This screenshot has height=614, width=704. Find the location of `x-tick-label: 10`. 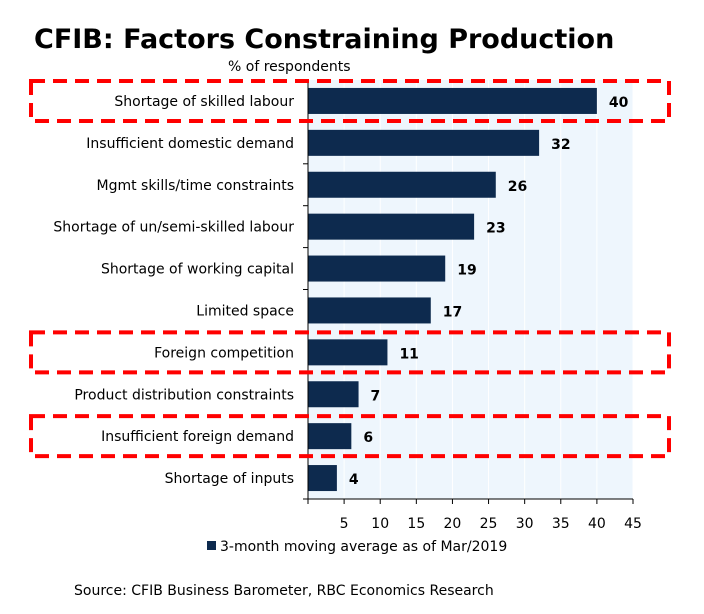

x-tick-label: 10 is located at coordinates (380, 524).